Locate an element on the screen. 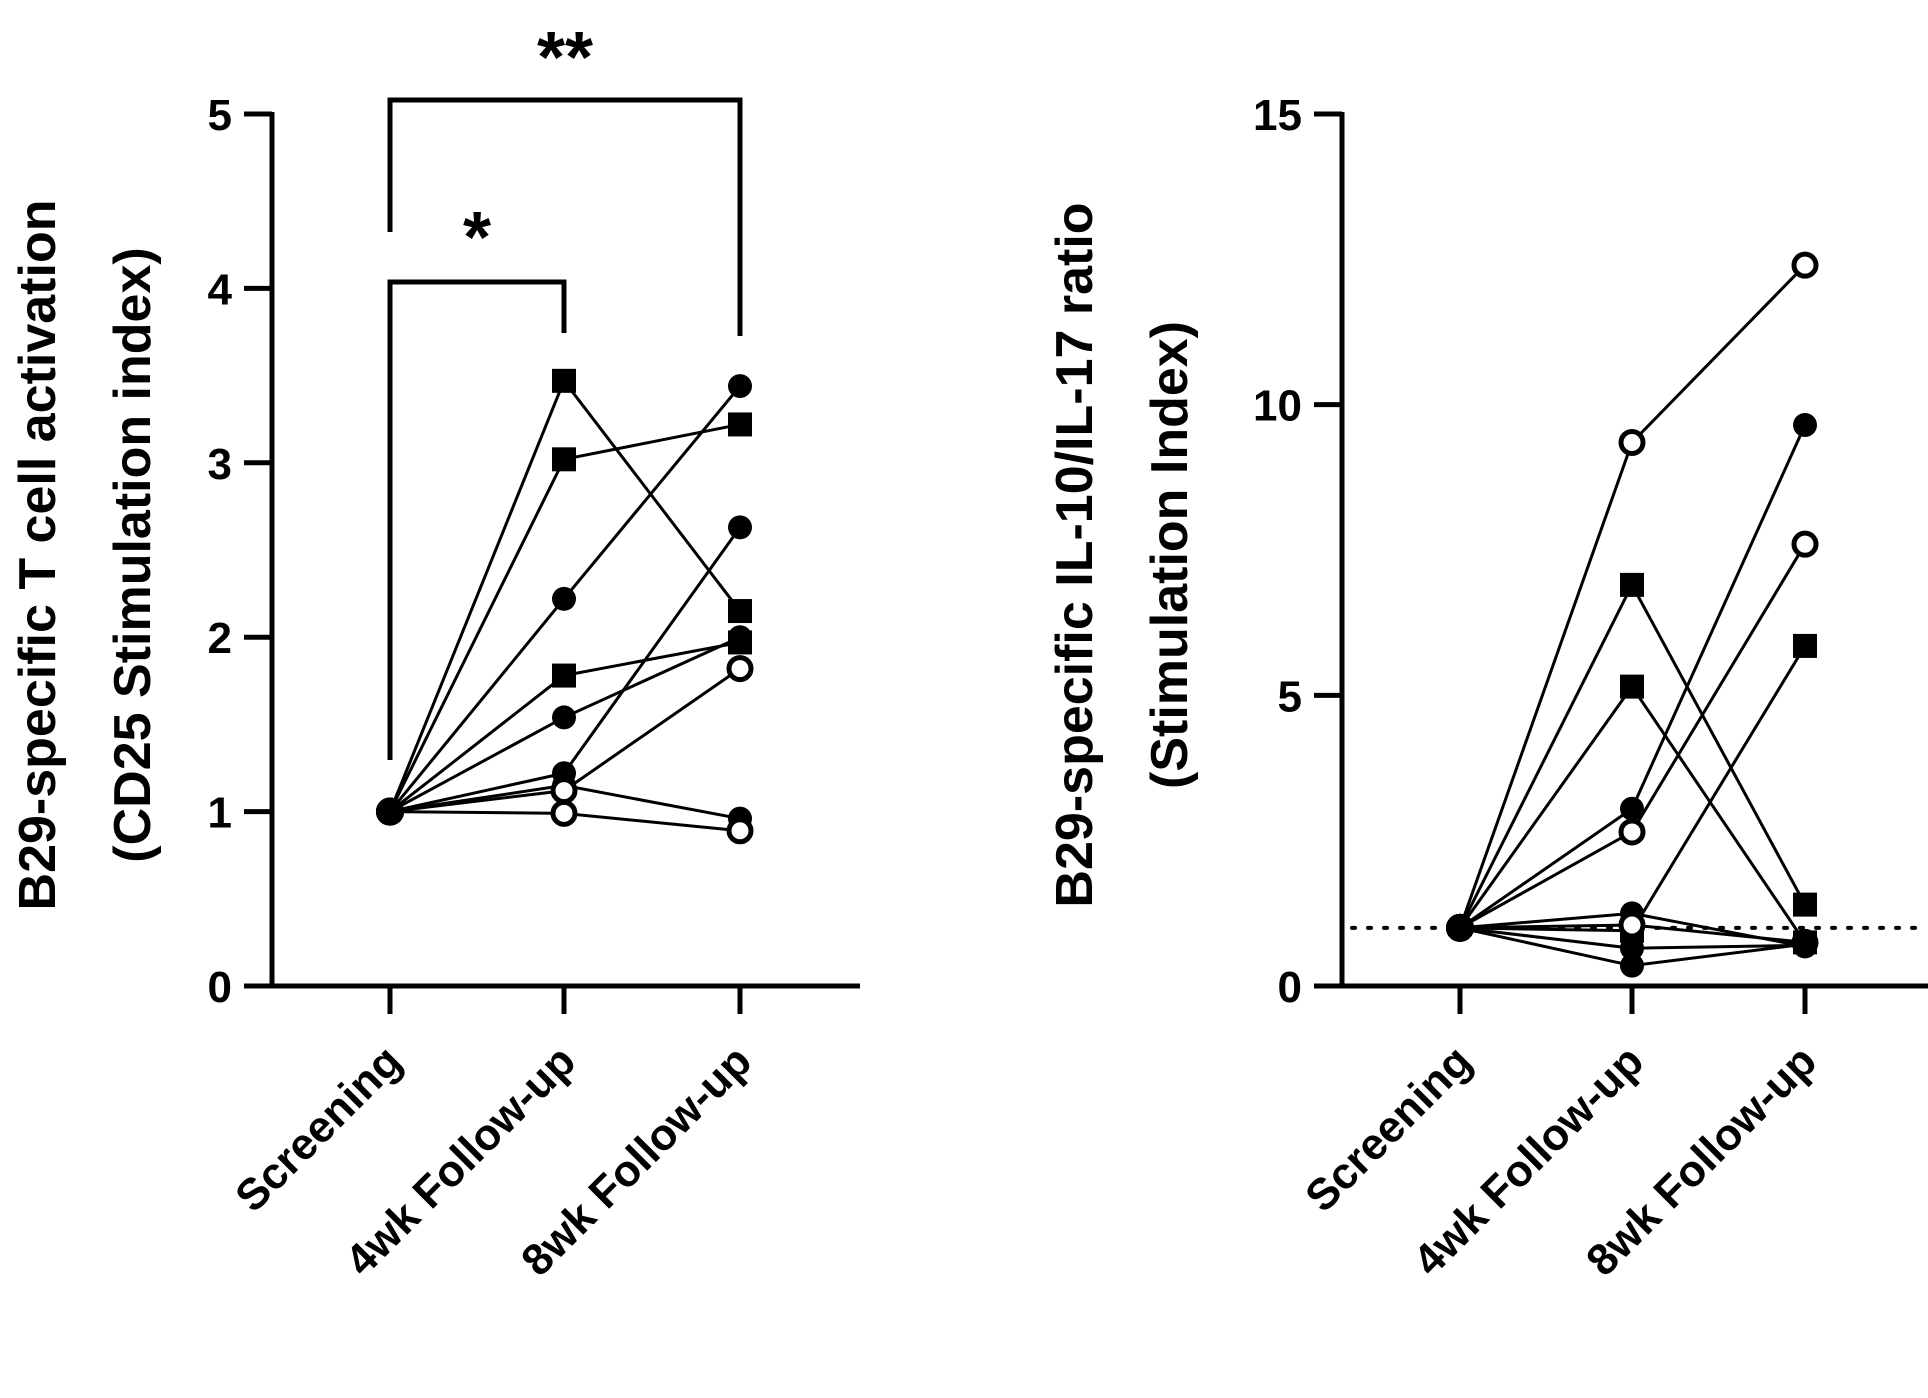  left-ylabel-line2: (CD25 Stimulation index) is located at coordinates (133, 554).